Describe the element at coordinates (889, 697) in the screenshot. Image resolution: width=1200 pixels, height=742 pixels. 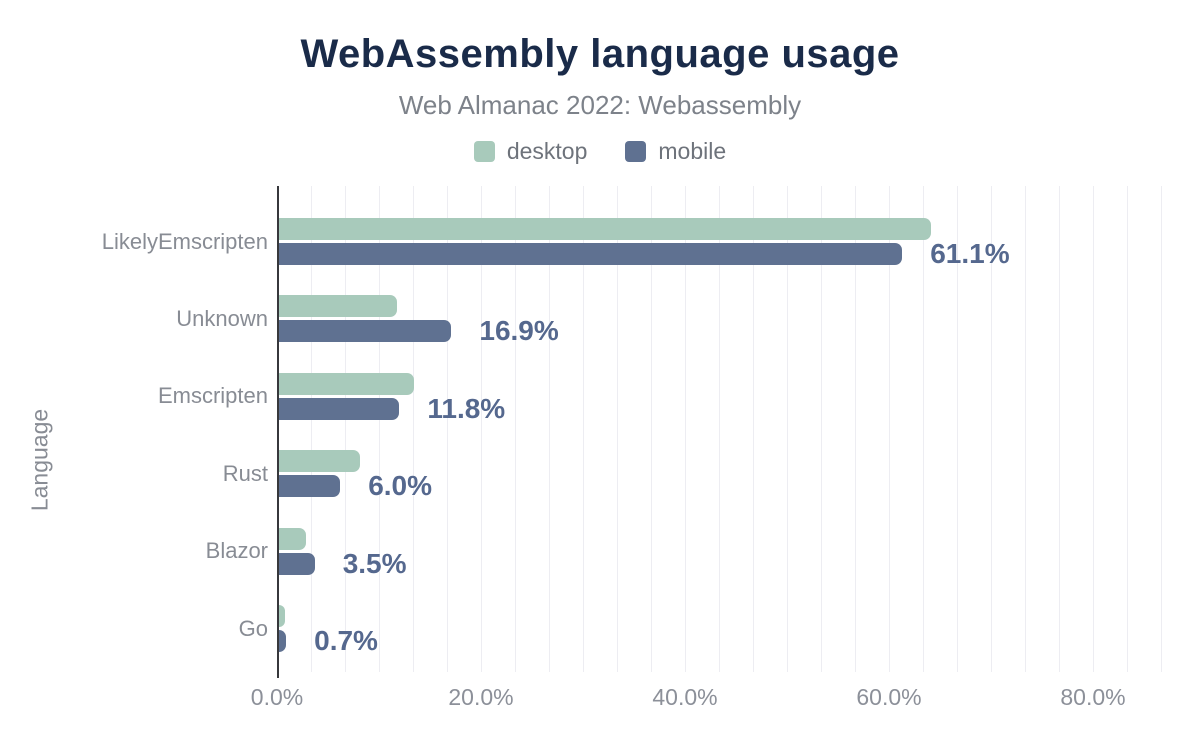
I see `x-tick-label-60.0%: 60.0%` at that location.